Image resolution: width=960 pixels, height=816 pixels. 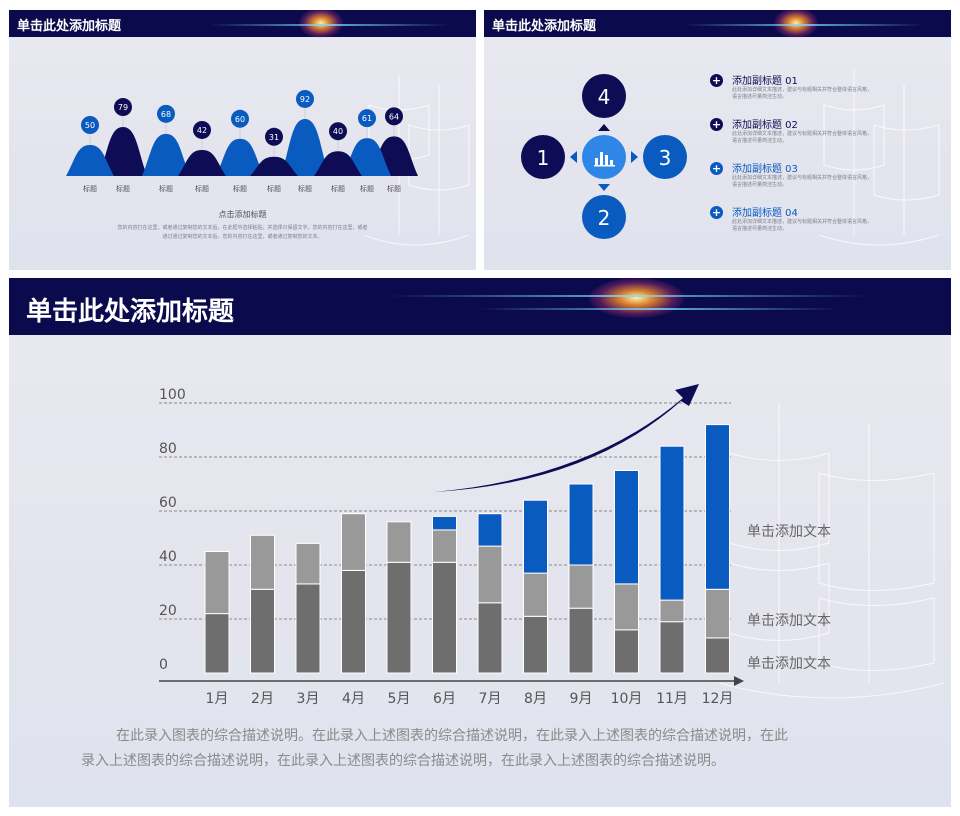 What do you see at coordinates (765, 213) in the screenshot?
I see `item-title: 添加副标题 04` at bounding box center [765, 213].